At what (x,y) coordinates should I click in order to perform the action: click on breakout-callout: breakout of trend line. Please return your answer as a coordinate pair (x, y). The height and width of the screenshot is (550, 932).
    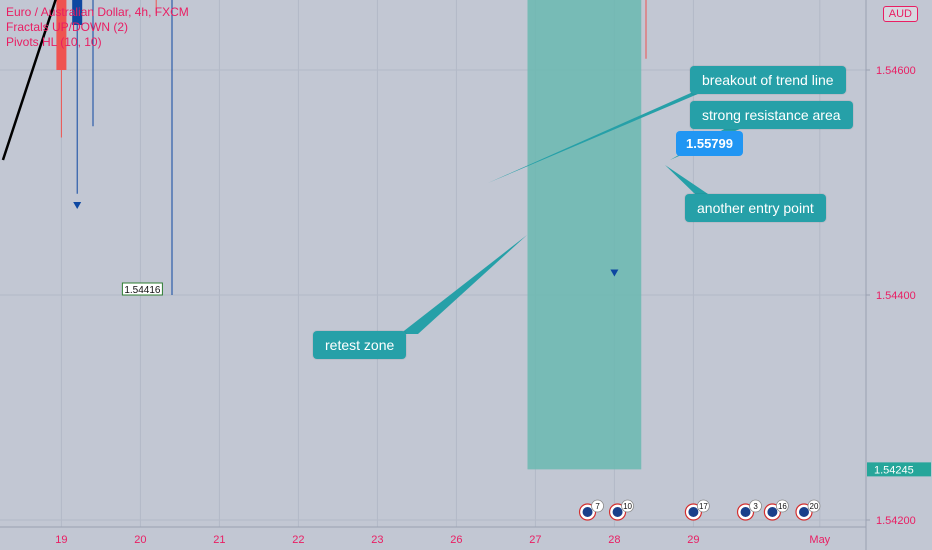
    Looking at the image, I should click on (768, 80).